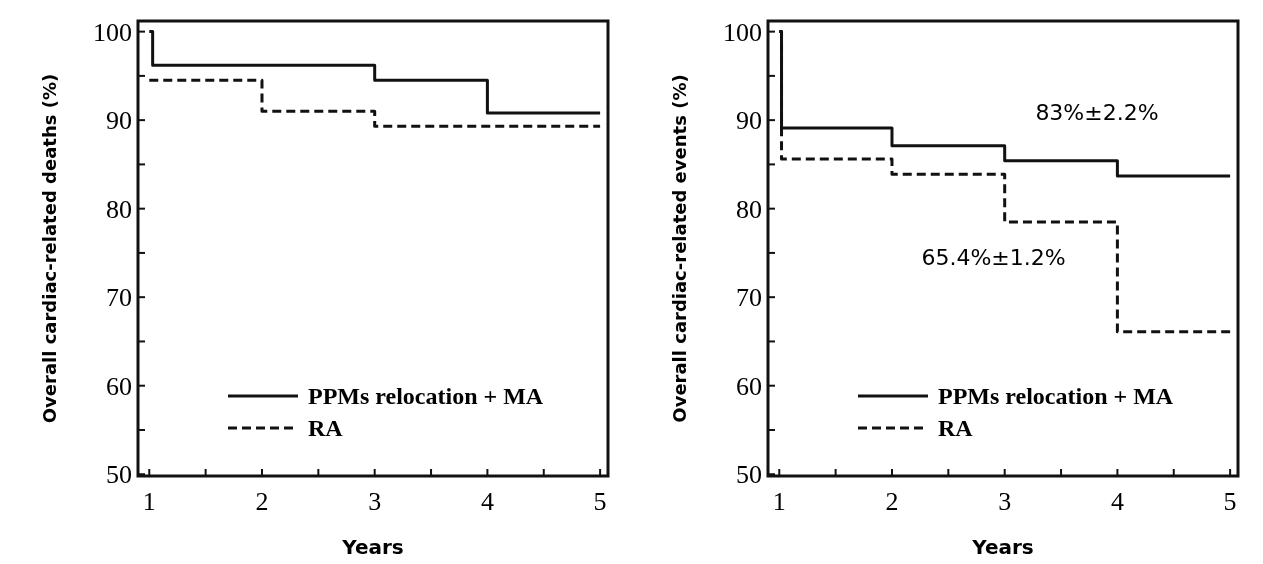 This screenshot has height=564, width=1263. I want to click on annotation: 83%±2.2%, so click(1097, 112).